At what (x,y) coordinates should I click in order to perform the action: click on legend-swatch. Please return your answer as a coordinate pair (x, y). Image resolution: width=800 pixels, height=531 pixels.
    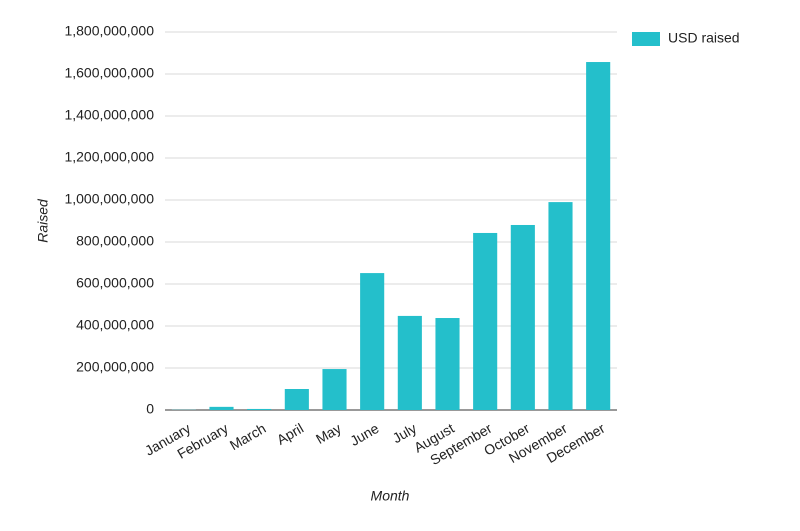
    Looking at the image, I should click on (646, 39).